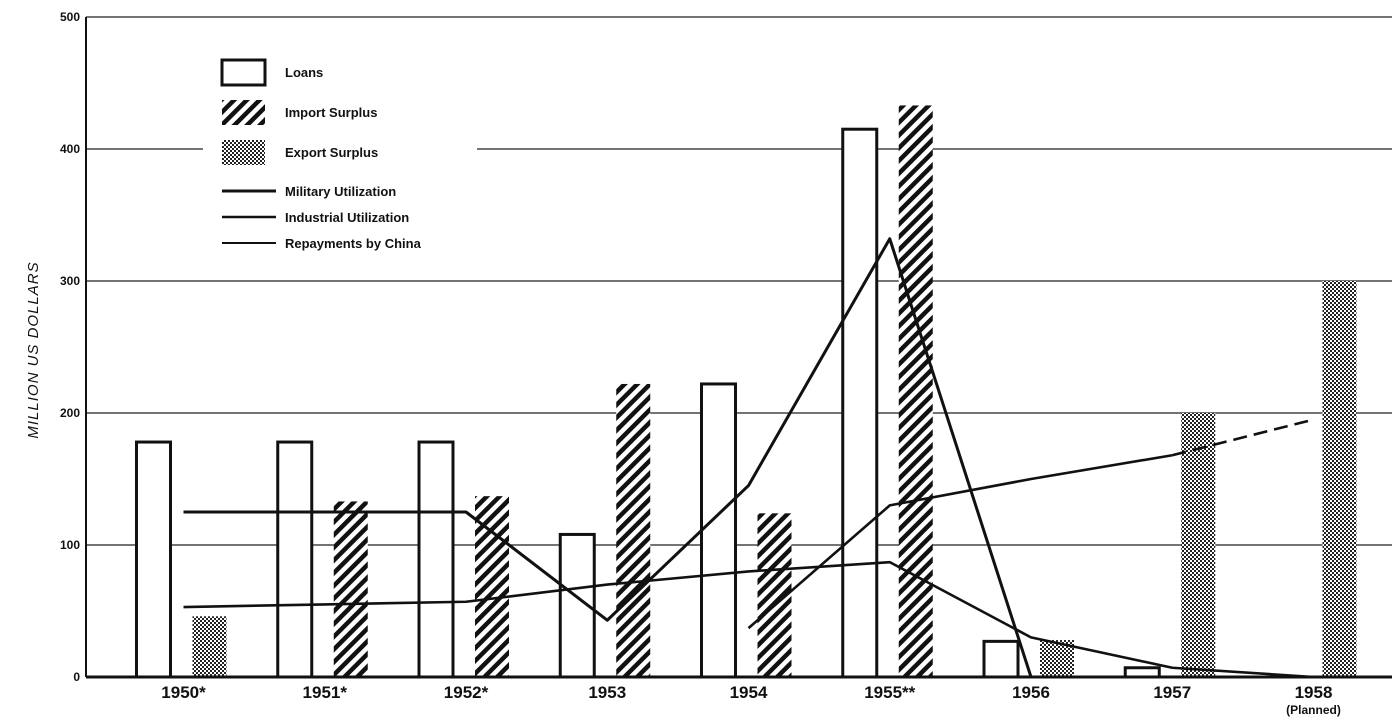 The height and width of the screenshot is (721, 1397). What do you see at coordinates (70, 281) in the screenshot?
I see `y-tick-label: 300` at bounding box center [70, 281].